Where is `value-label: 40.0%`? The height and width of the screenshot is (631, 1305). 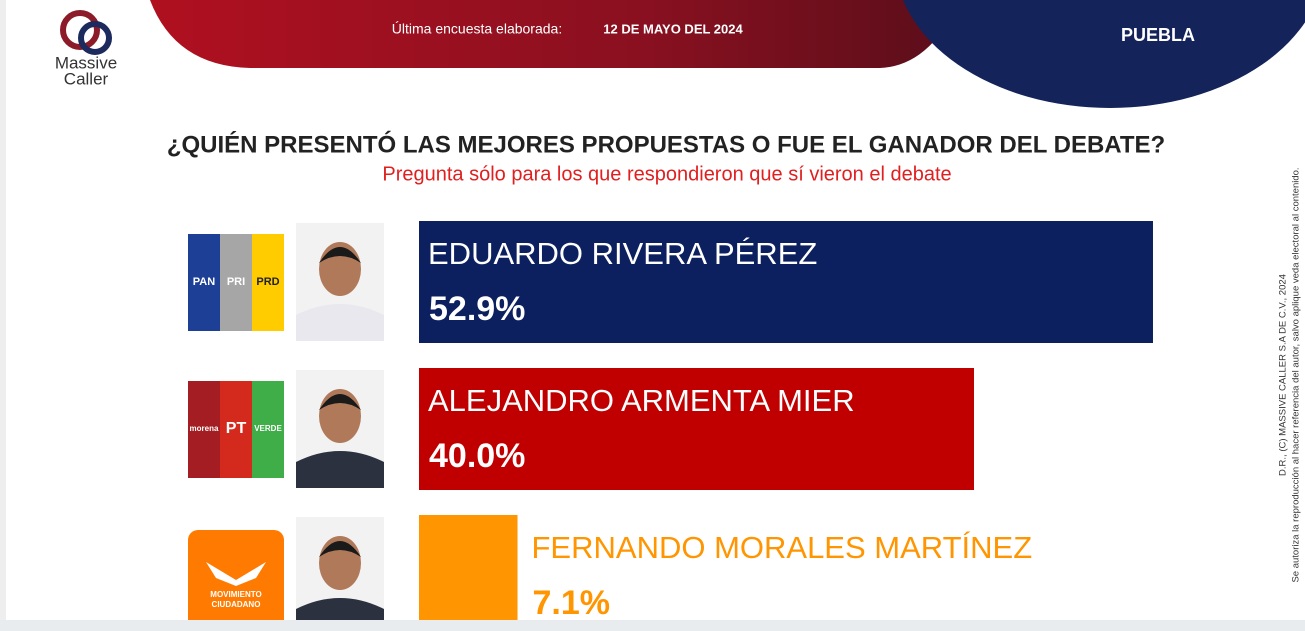
value-label: 40.0% is located at coordinates (477, 456).